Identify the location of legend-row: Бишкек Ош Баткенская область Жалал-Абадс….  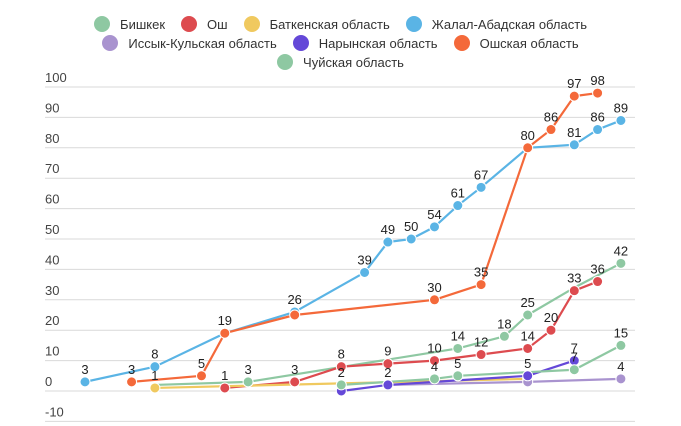
(340, 24).